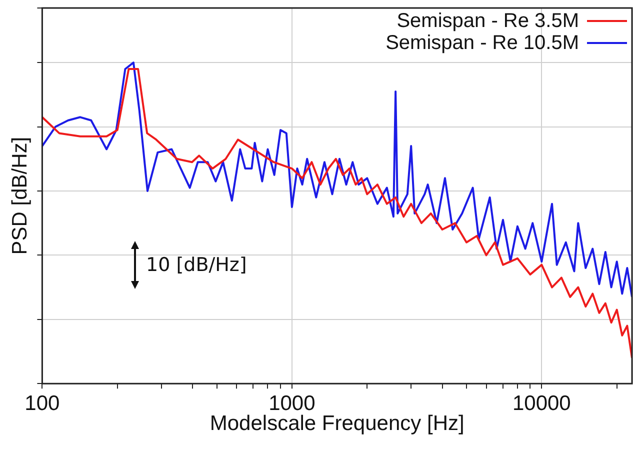  I want to click on annotation: 10 [dB/Hz], so click(196, 265).